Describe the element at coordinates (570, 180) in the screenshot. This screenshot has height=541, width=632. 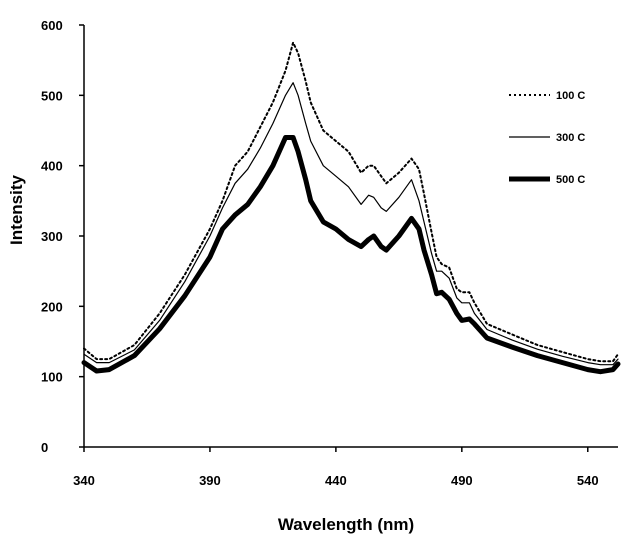
I see `legend-label: 500 C` at that location.